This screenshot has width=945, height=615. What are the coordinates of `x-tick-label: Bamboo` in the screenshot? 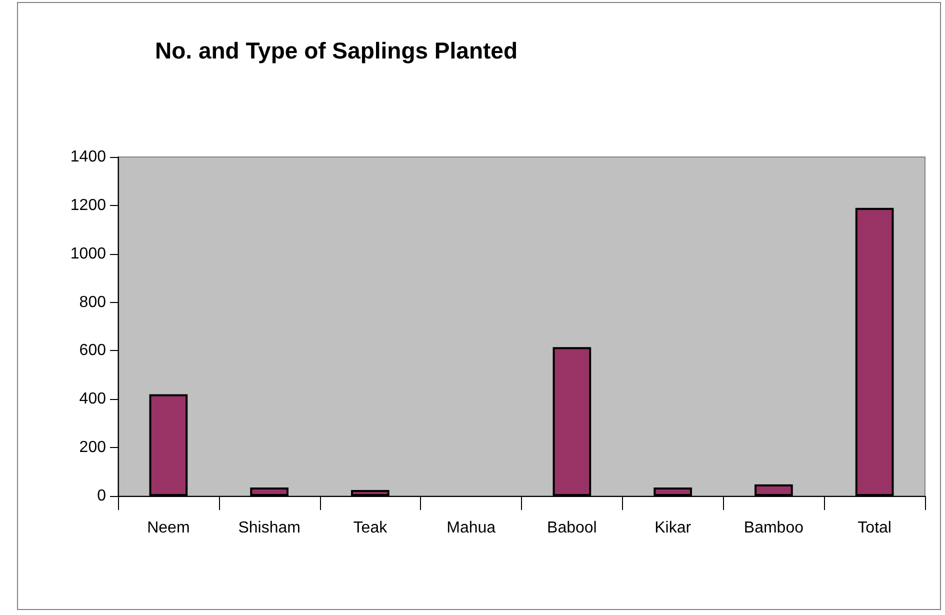 It's located at (774, 528).